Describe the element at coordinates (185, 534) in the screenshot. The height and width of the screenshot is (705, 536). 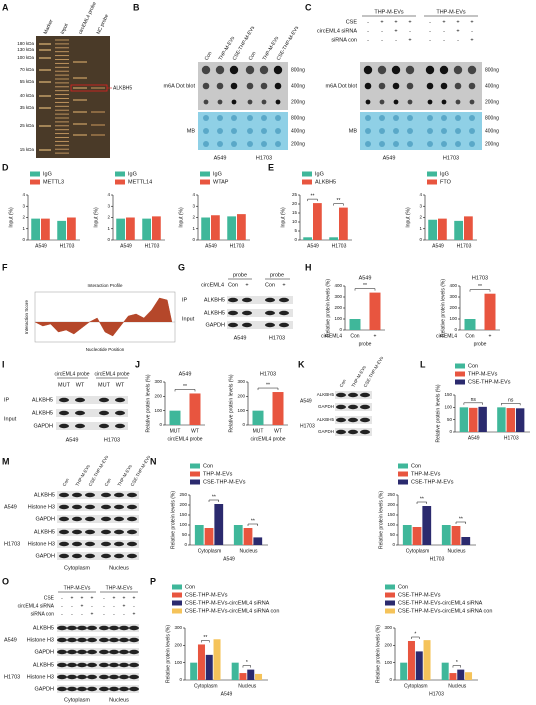
I see `y-tick-label: 50` at that location.